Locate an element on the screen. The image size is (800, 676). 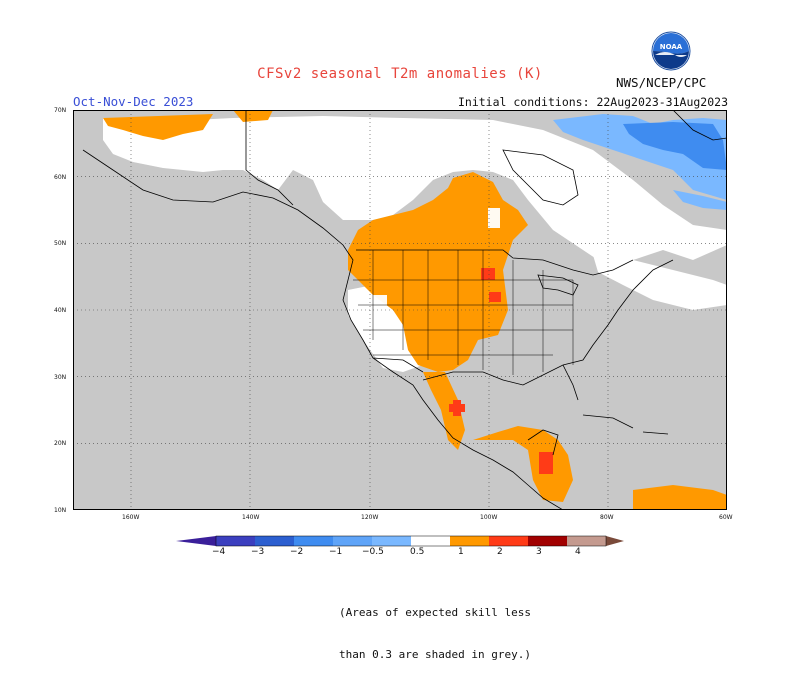
colorbar-label: 4 is located at coordinates (578, 552).